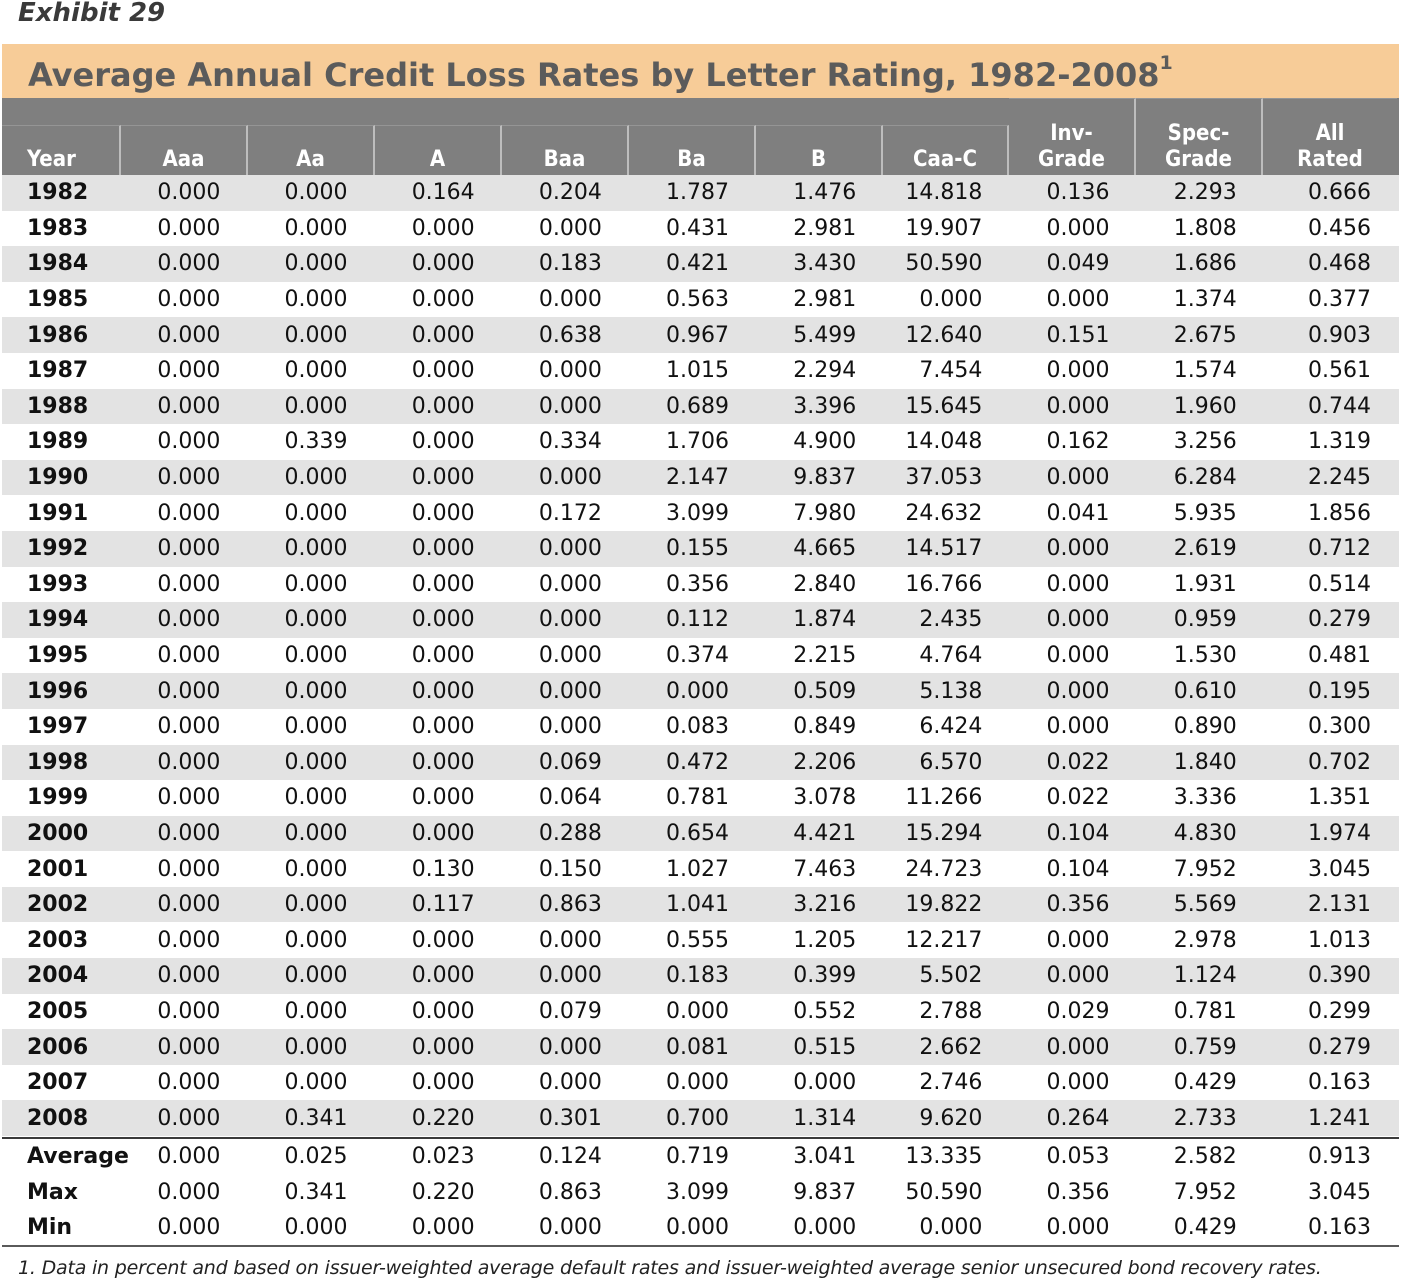 This screenshot has height=1283, width=1401. Describe the element at coordinates (1331, 833) in the screenshot. I see `table-cell: 1.974` at that location.